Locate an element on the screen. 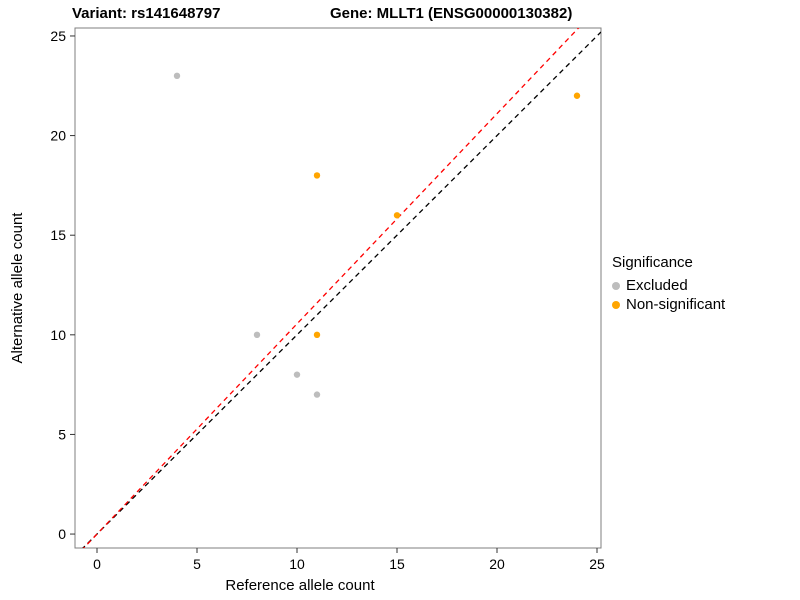  y-tick-label: 25 is located at coordinates (58, 36).